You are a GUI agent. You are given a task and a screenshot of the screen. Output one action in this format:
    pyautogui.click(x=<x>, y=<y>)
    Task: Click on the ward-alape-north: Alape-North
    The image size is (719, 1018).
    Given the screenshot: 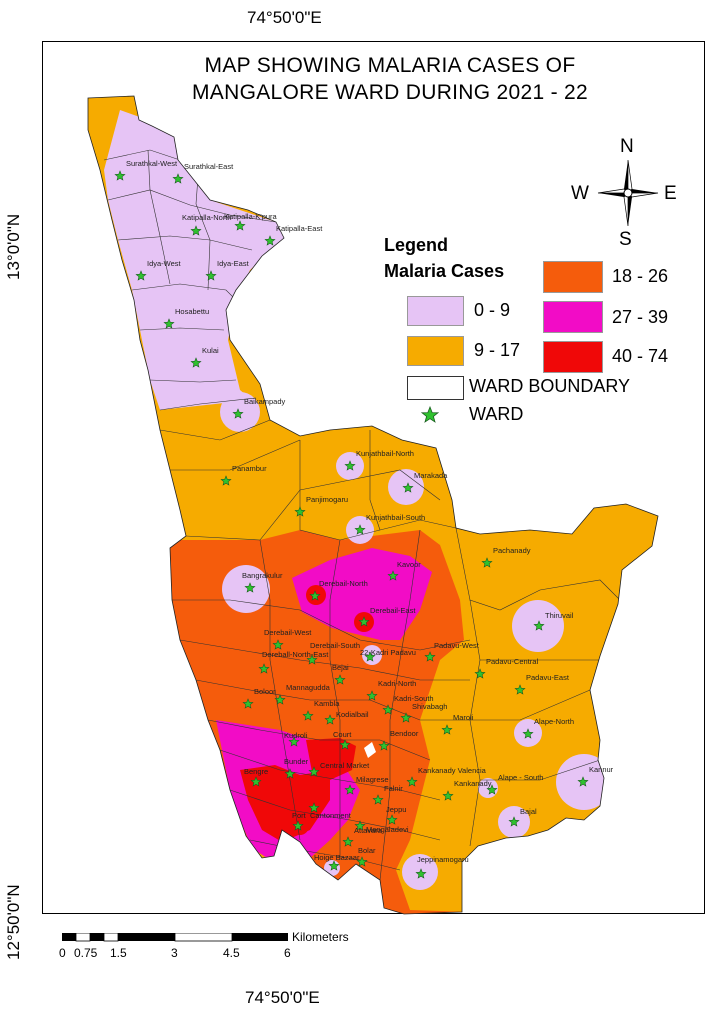 What is the action you would take?
    pyautogui.click(x=548, y=728)
    